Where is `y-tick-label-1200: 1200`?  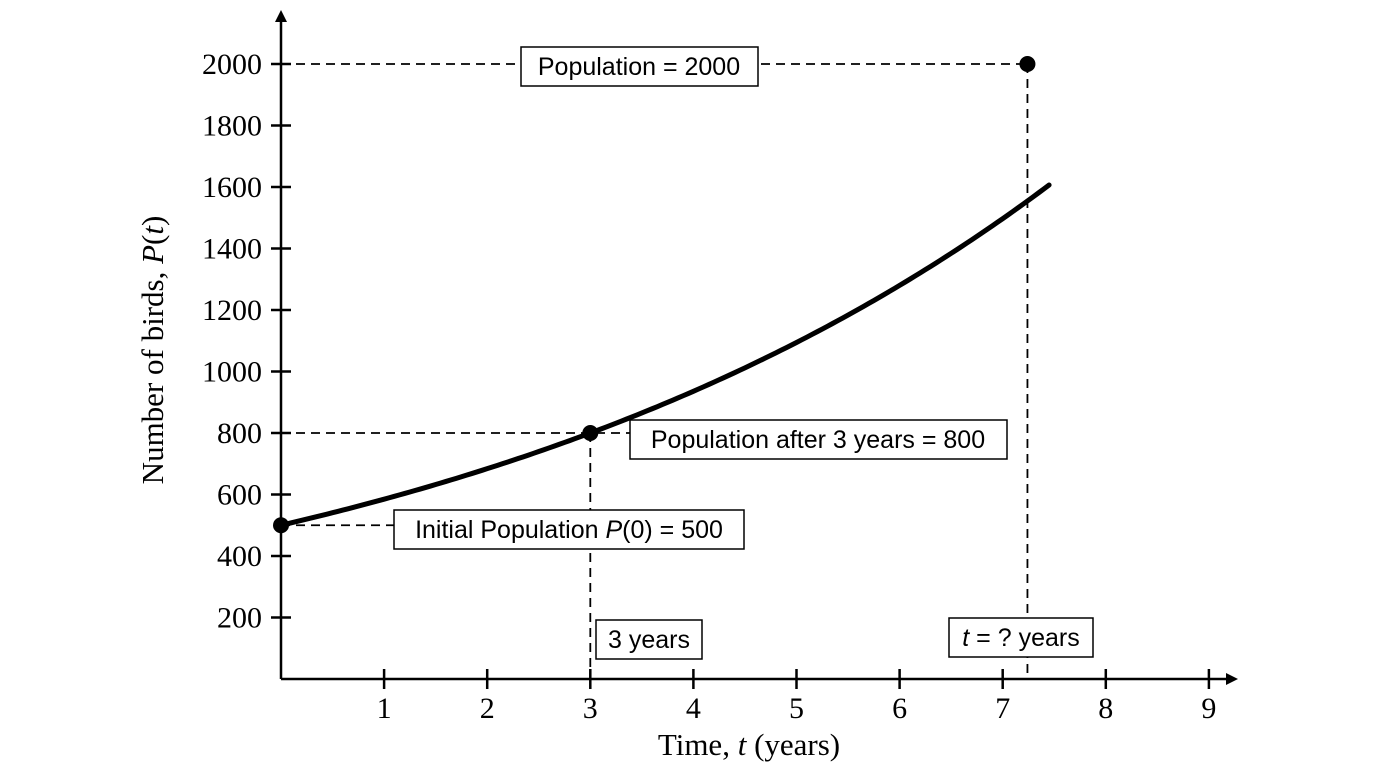 y-tick-label-1200: 1200 is located at coordinates (232, 310).